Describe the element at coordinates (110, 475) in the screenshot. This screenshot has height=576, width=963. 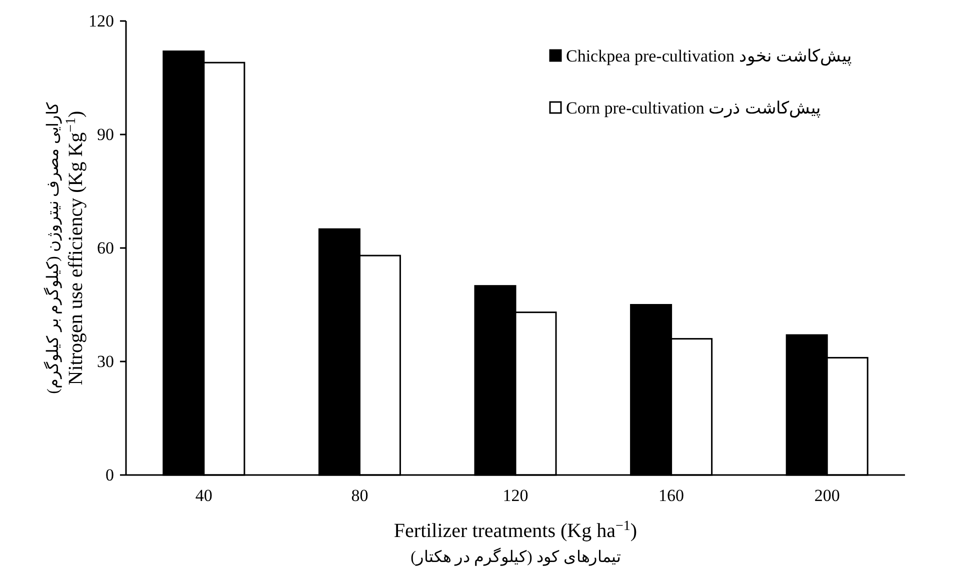
I see `y-tick-label: 0` at that location.